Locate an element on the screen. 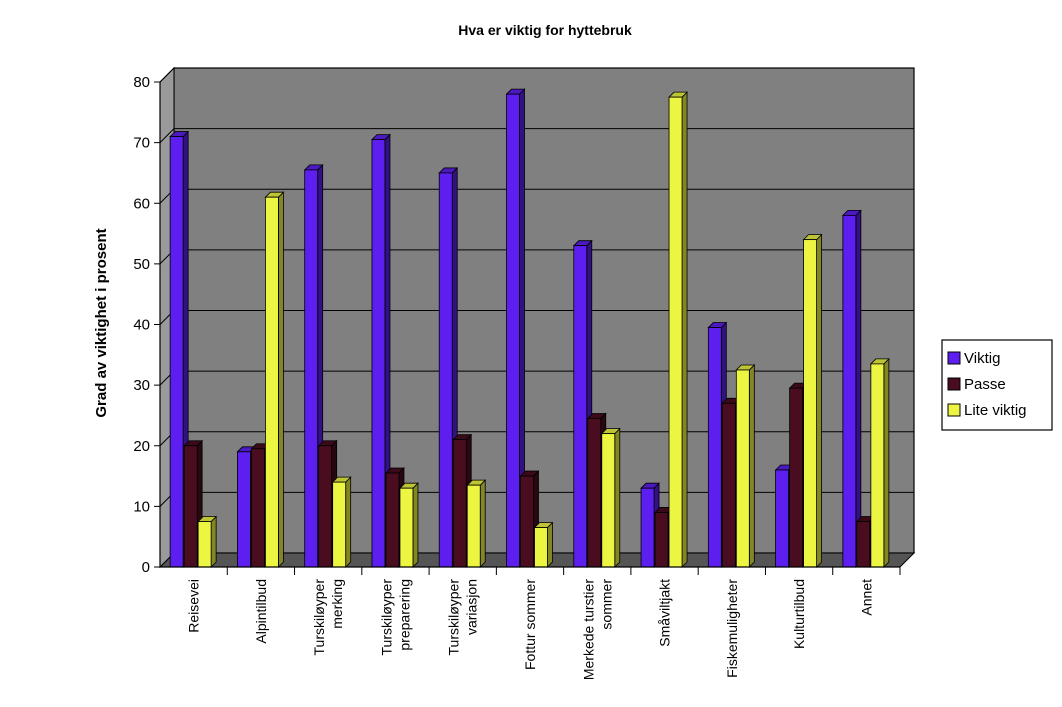 The height and width of the screenshot is (707, 1062). x-tick-label: Småviltjakt is located at coordinates (665, 613).